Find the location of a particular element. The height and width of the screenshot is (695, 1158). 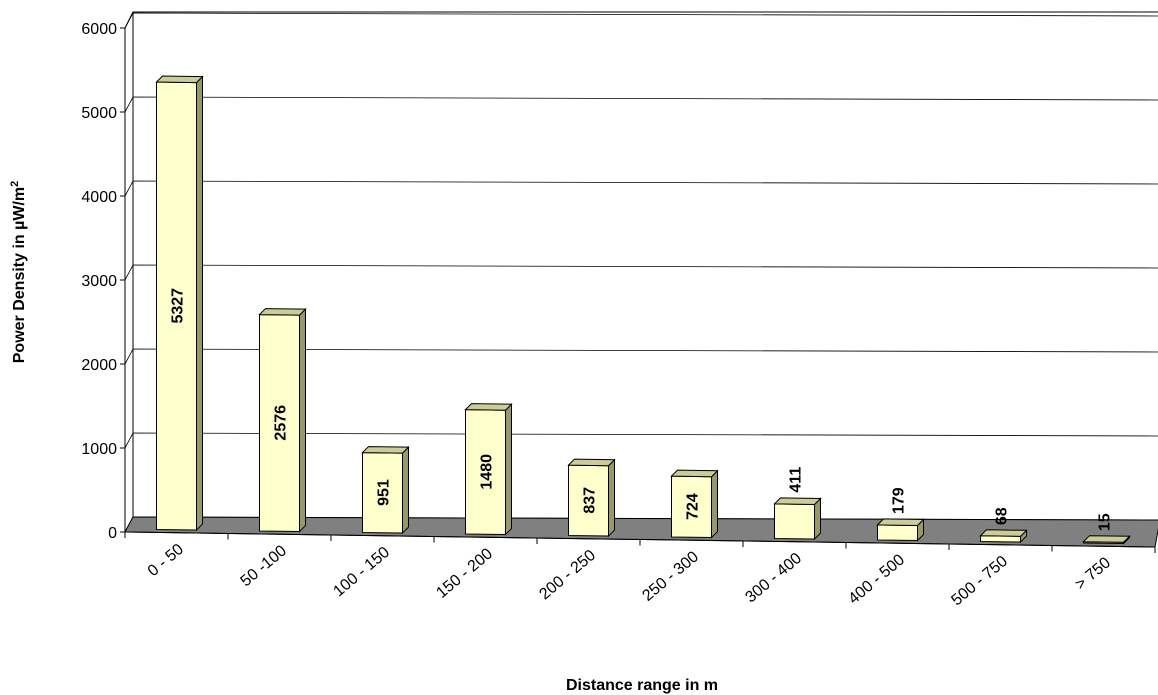

y-tick-label: 0 is located at coordinates (112, 533).